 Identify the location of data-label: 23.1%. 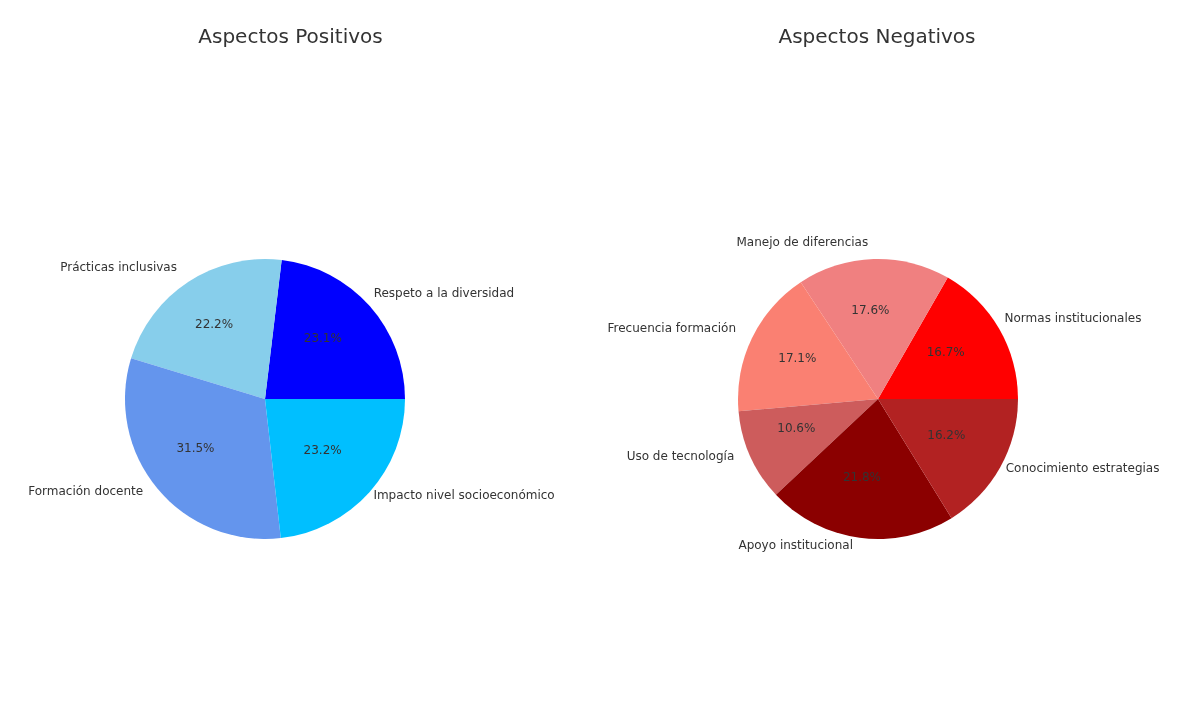
(322, 338).